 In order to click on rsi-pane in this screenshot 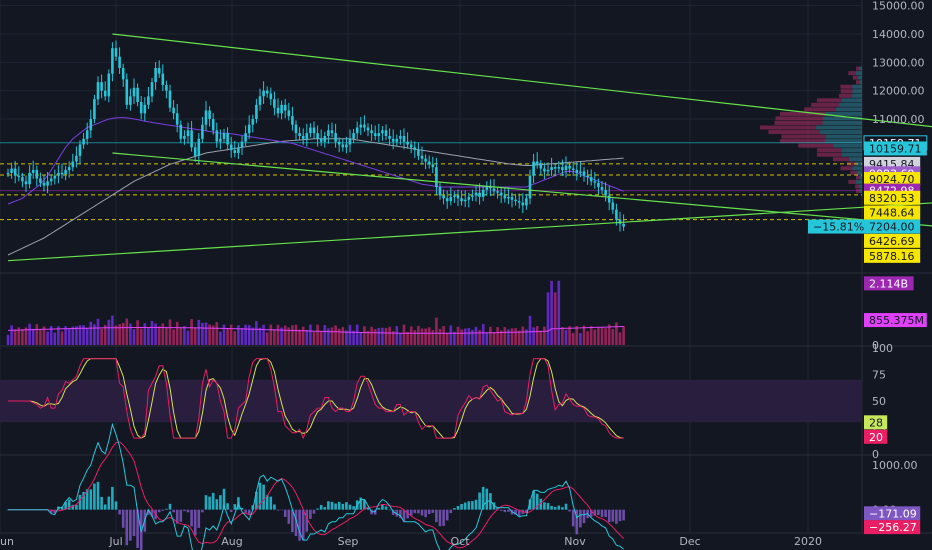, I will do `click(431, 399)`.